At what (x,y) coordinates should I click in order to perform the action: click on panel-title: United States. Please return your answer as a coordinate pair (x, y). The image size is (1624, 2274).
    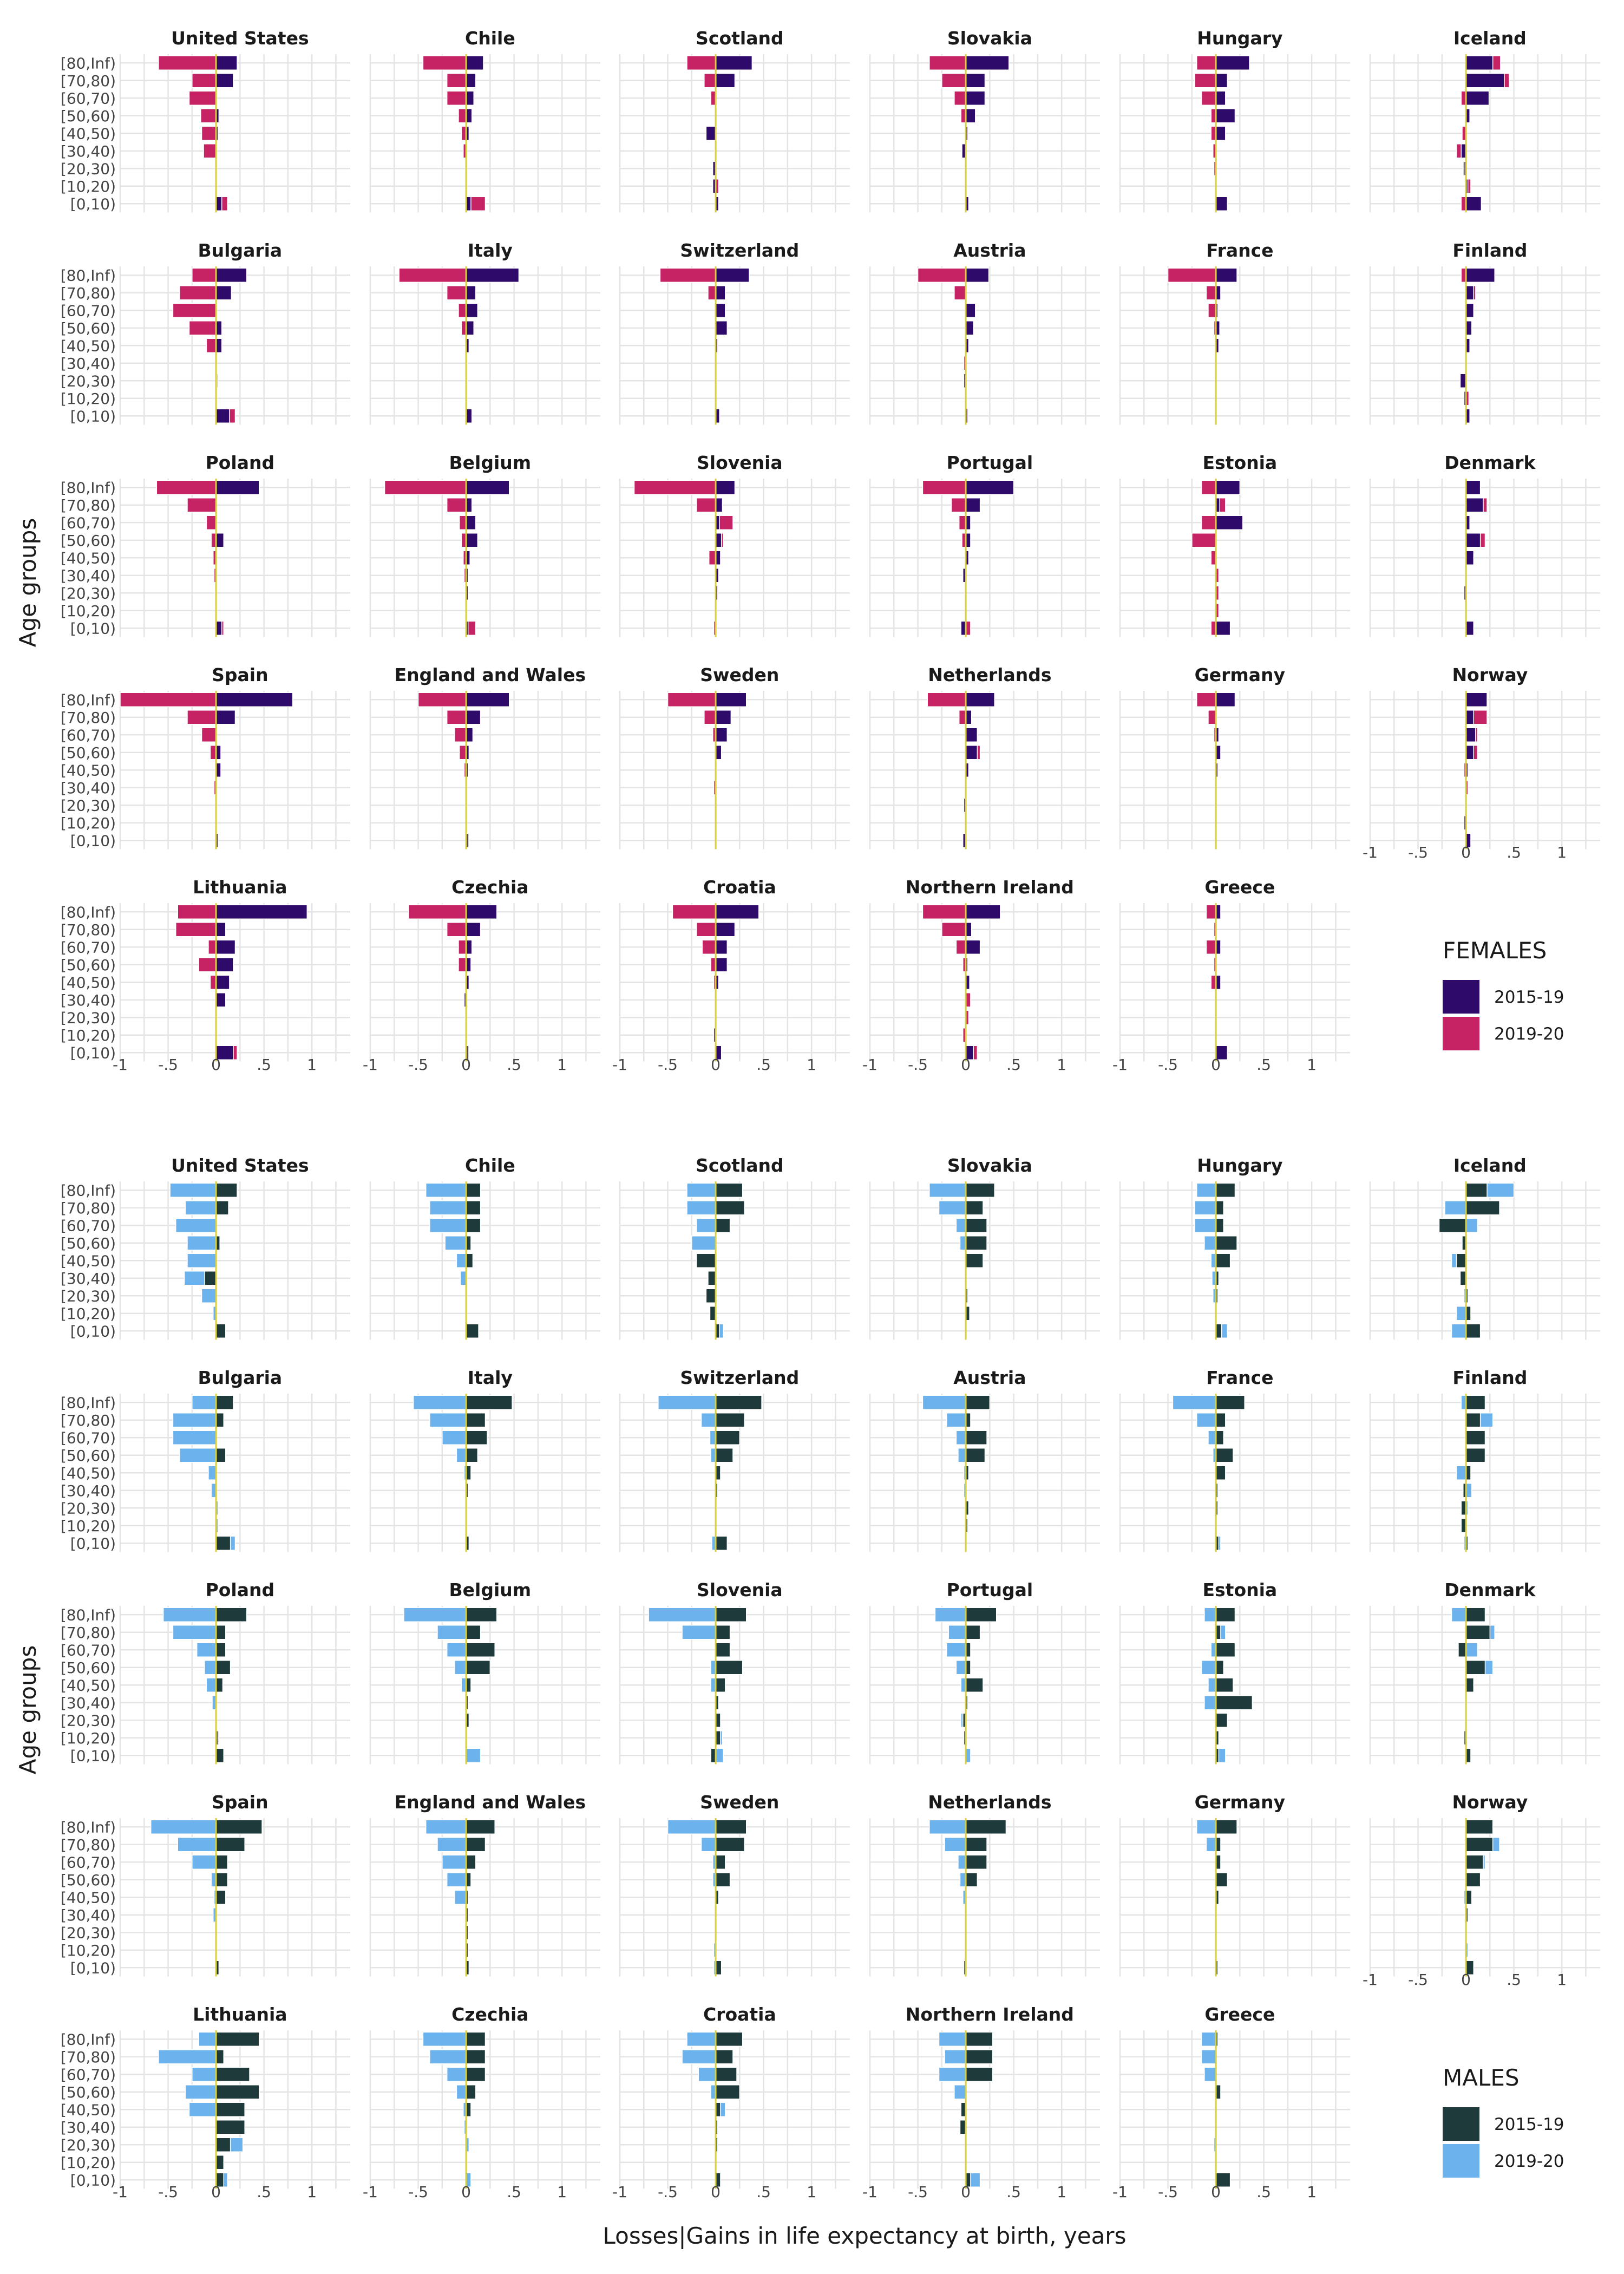
    Looking at the image, I should click on (240, 1166).